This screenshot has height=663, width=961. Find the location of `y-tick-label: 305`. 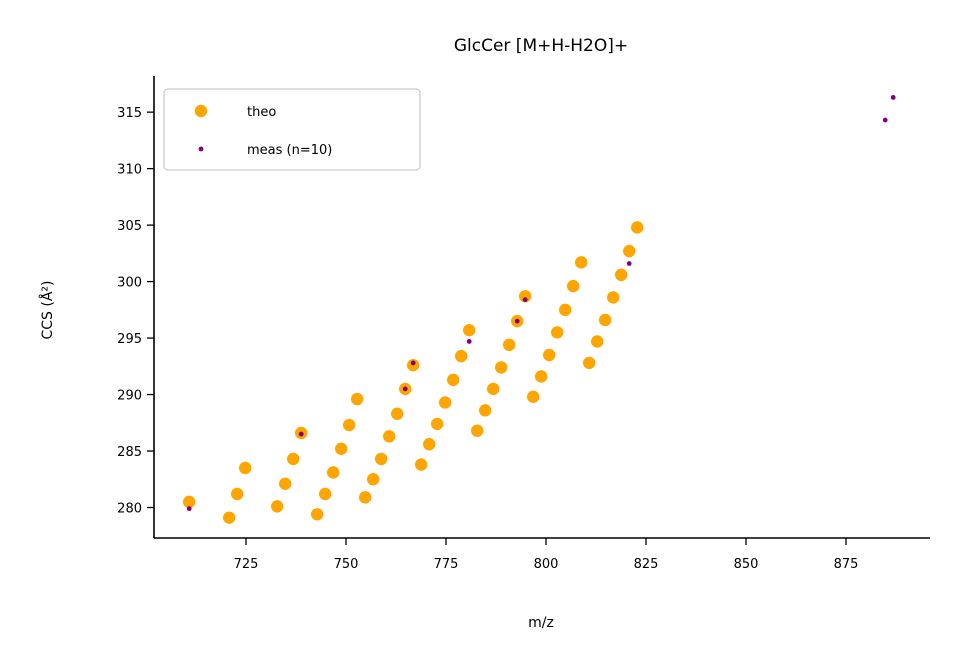

y-tick-label: 305 is located at coordinates (129, 226).